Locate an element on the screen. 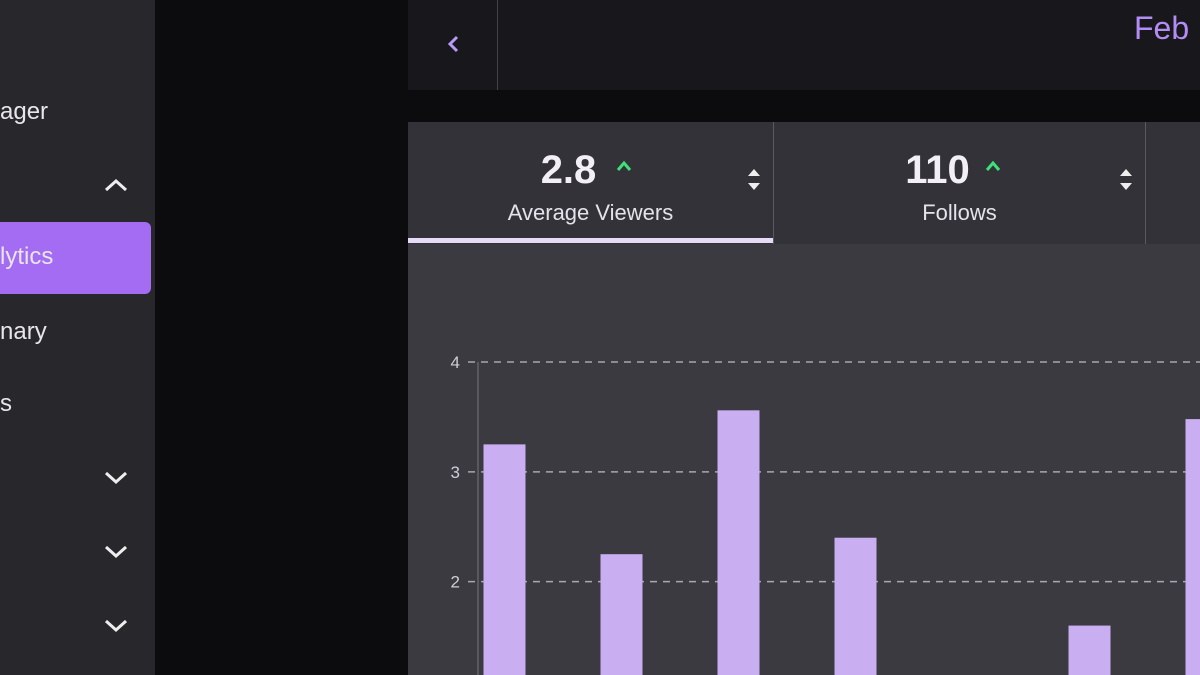 The height and width of the screenshot is (675, 1200). nav-item: nary is located at coordinates (23, 331).